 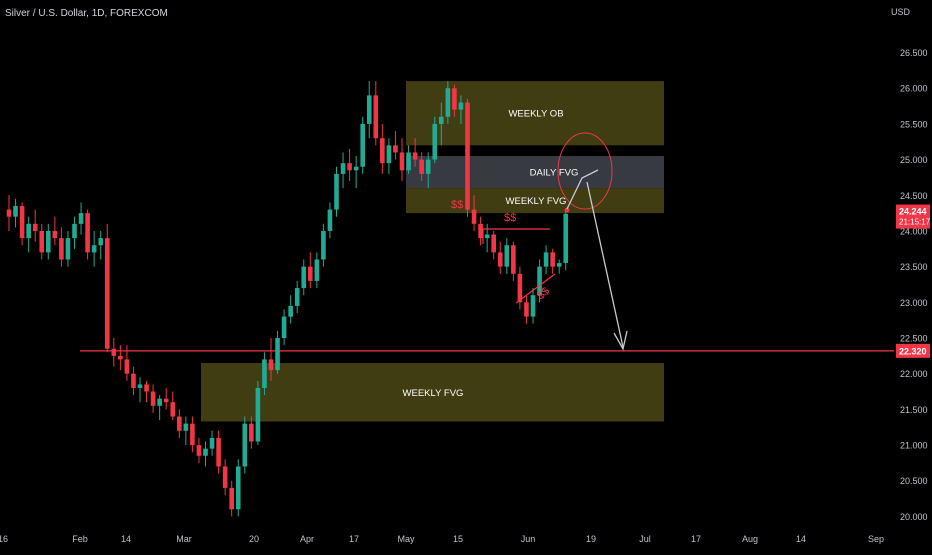 What do you see at coordinates (914, 446) in the screenshot?
I see `y-tick-label: 21.000` at bounding box center [914, 446].